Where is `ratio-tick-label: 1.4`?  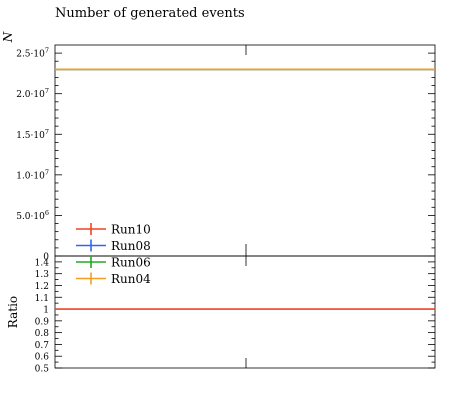
ratio-tick-label: 1.4 is located at coordinates (42, 263).